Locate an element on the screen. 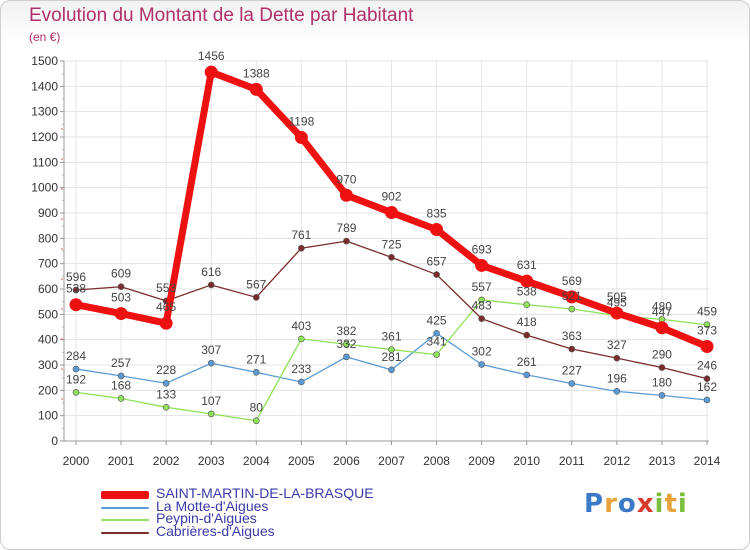 The width and height of the screenshot is (750, 550). data-label: 341 is located at coordinates (437, 342).